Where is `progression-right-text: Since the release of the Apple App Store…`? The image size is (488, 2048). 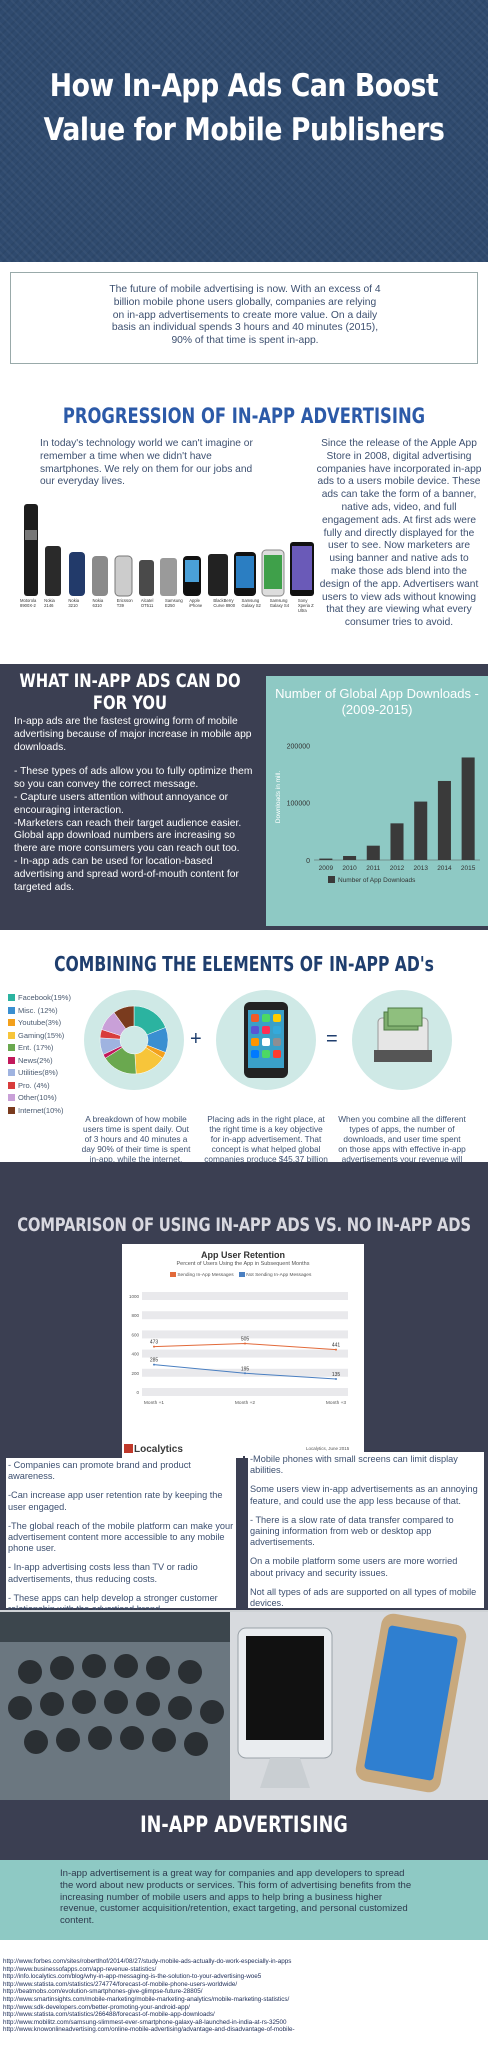 progression-right-text: Since the release of the Apple App Store… is located at coordinates (399, 533).